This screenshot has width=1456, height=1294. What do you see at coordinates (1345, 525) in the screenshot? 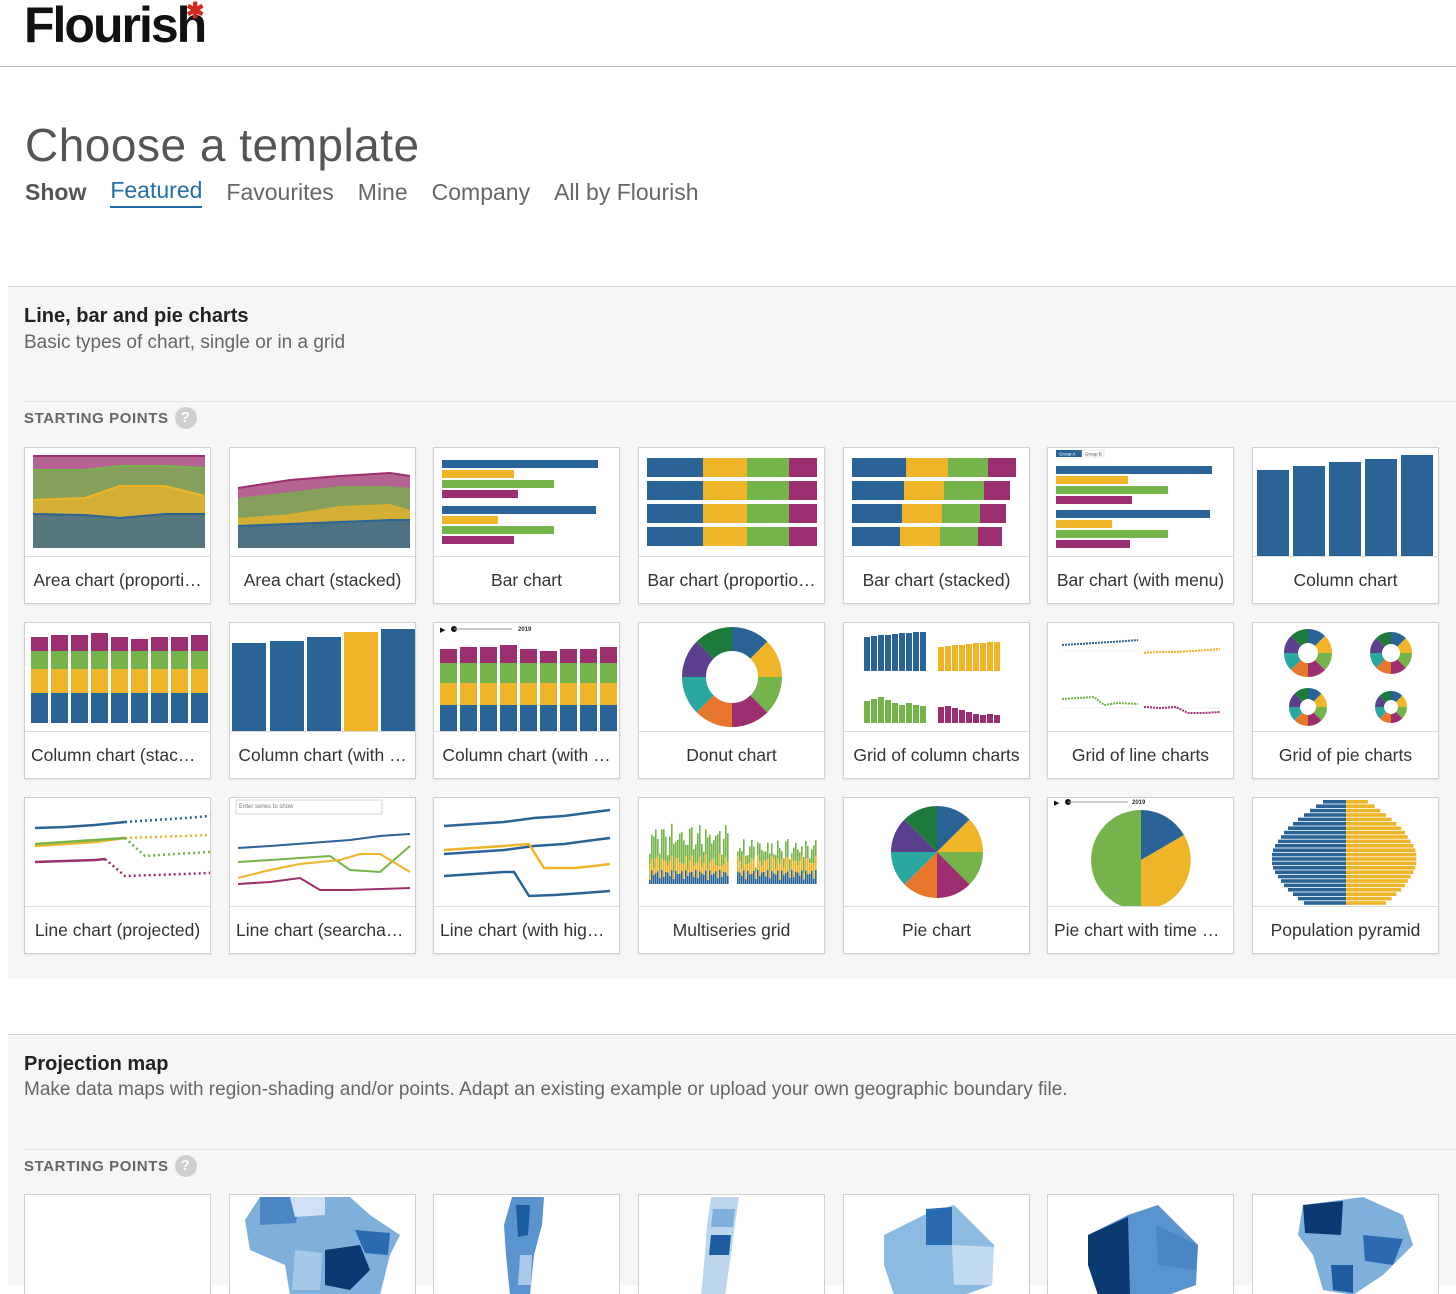
I see `template-card-column-chart: Column chart` at bounding box center [1345, 525].